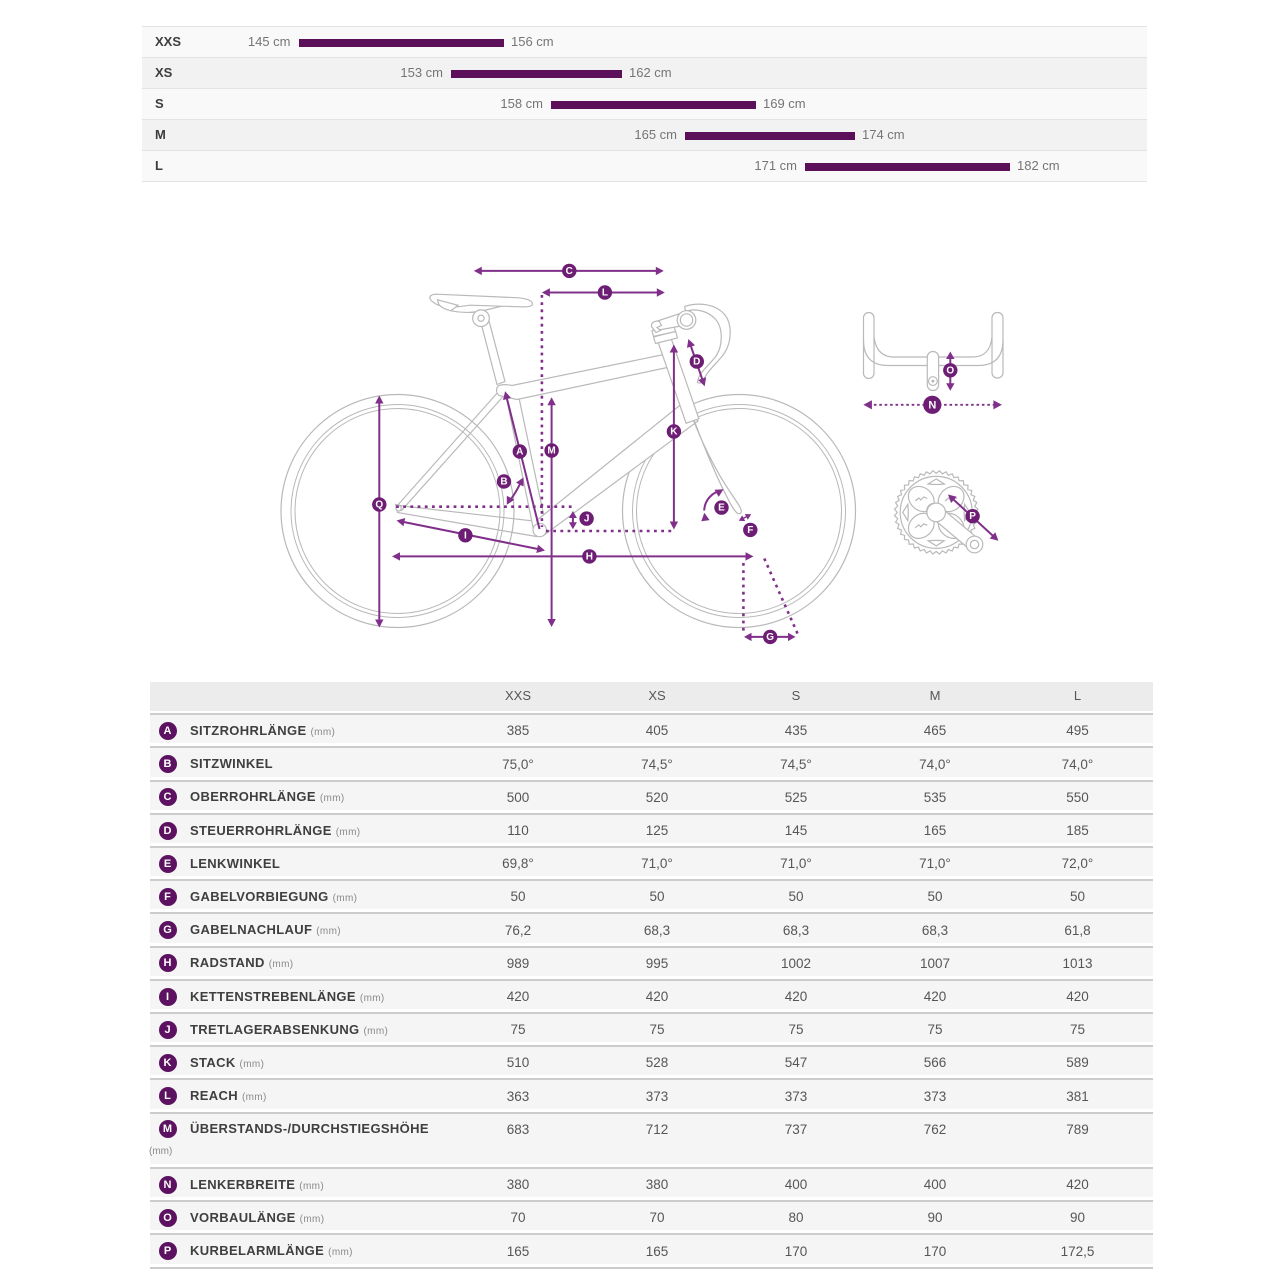 Image resolution: width=1280 pixels, height=1280 pixels. Describe the element at coordinates (551, 451) in the screenshot. I see `svg-text: M` at that location.